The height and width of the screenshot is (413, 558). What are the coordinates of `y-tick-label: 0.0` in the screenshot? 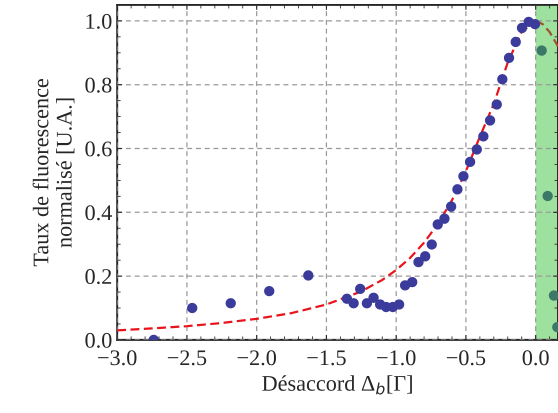 It's located at (98, 340).